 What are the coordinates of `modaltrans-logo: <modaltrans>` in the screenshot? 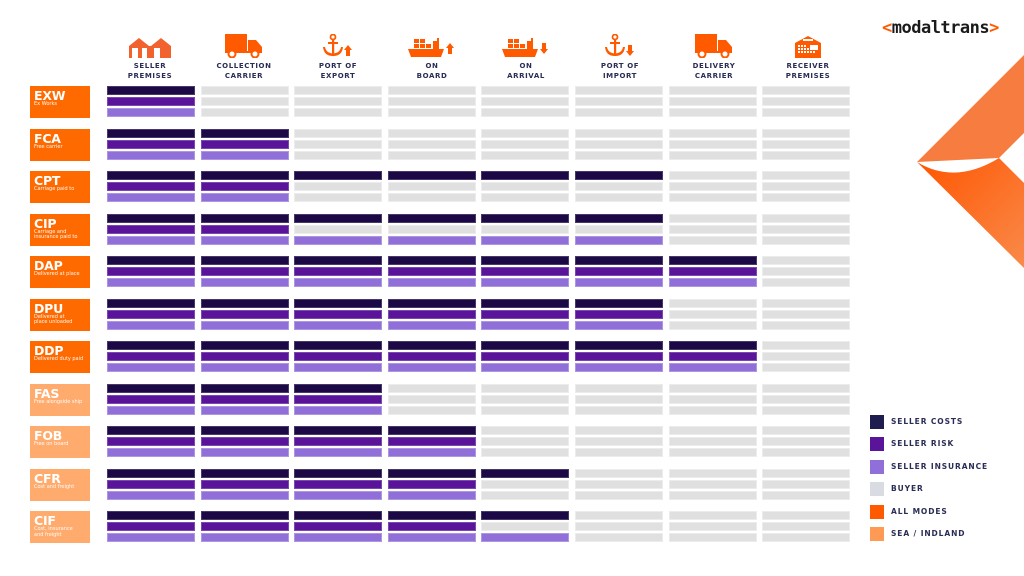 It's located at (940, 28).